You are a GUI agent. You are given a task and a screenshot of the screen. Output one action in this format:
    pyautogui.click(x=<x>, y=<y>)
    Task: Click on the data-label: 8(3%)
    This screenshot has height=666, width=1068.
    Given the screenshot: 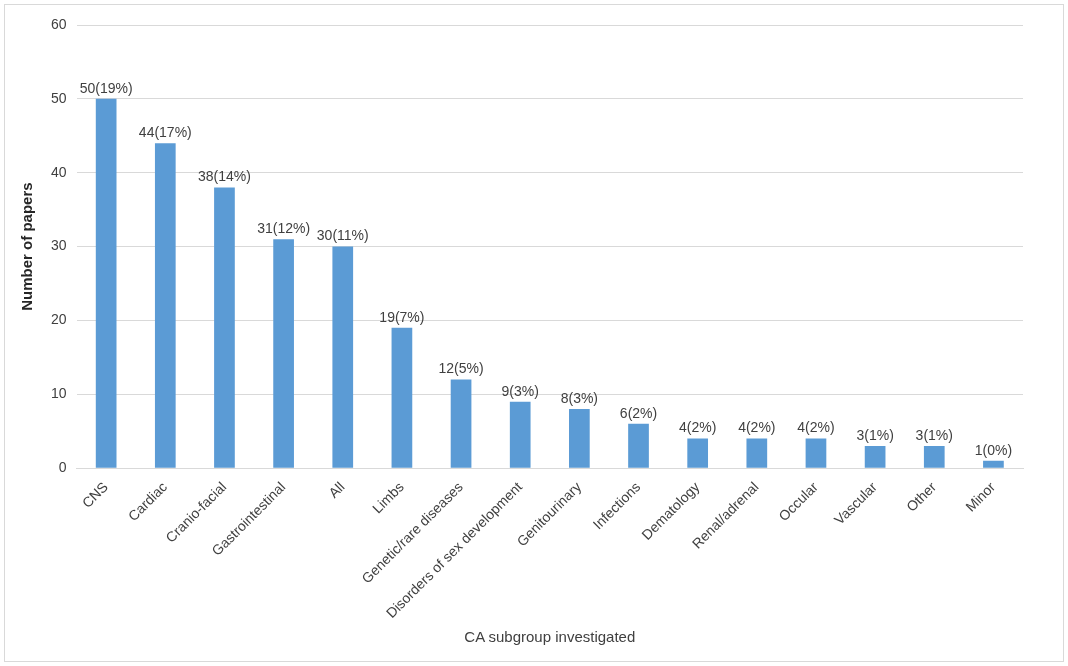 What is the action you would take?
    pyautogui.click(x=579, y=397)
    